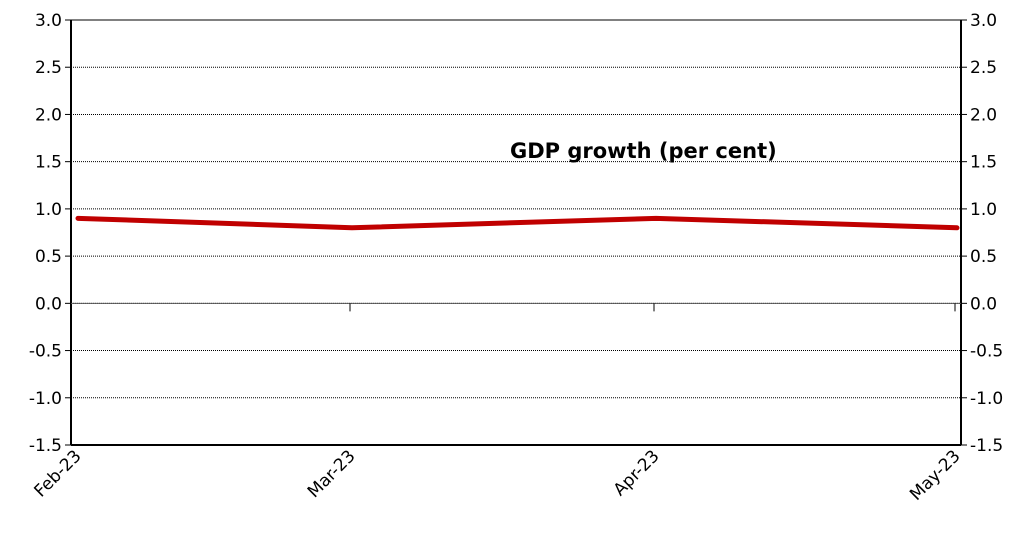  Describe the element at coordinates (48, 304) in the screenshot. I see `y-tick-label-left: 0.0` at that location.